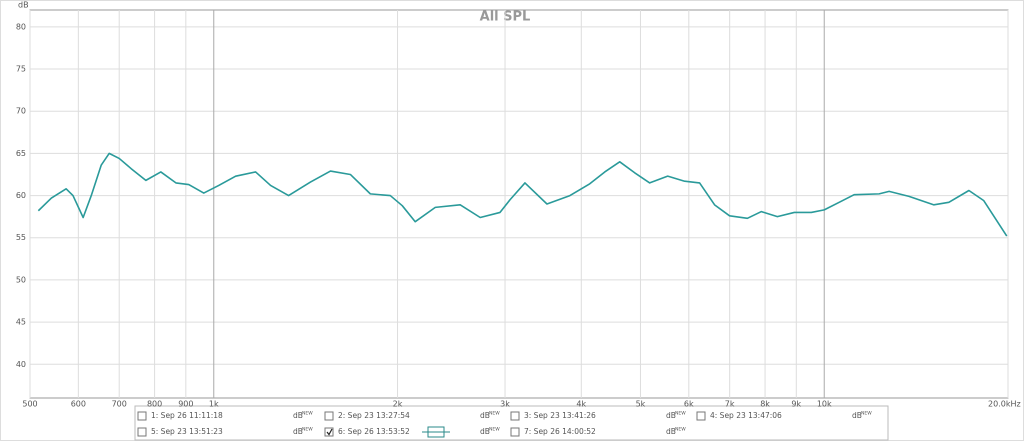  What do you see at coordinates (581, 404) in the screenshot?
I see `x-tick-label: 4k` at bounding box center [581, 404].